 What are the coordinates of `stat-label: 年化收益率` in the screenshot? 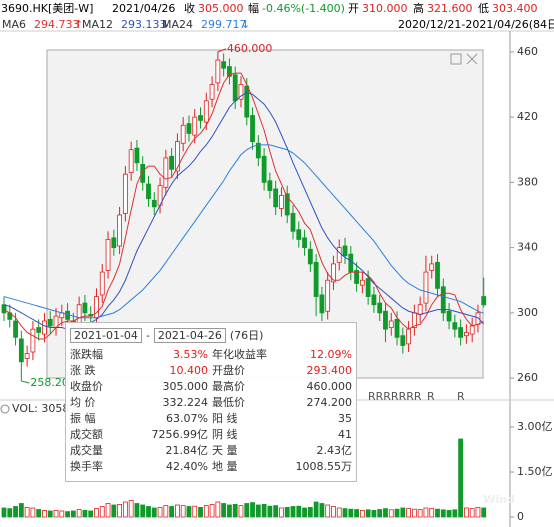 It's located at (239, 354).